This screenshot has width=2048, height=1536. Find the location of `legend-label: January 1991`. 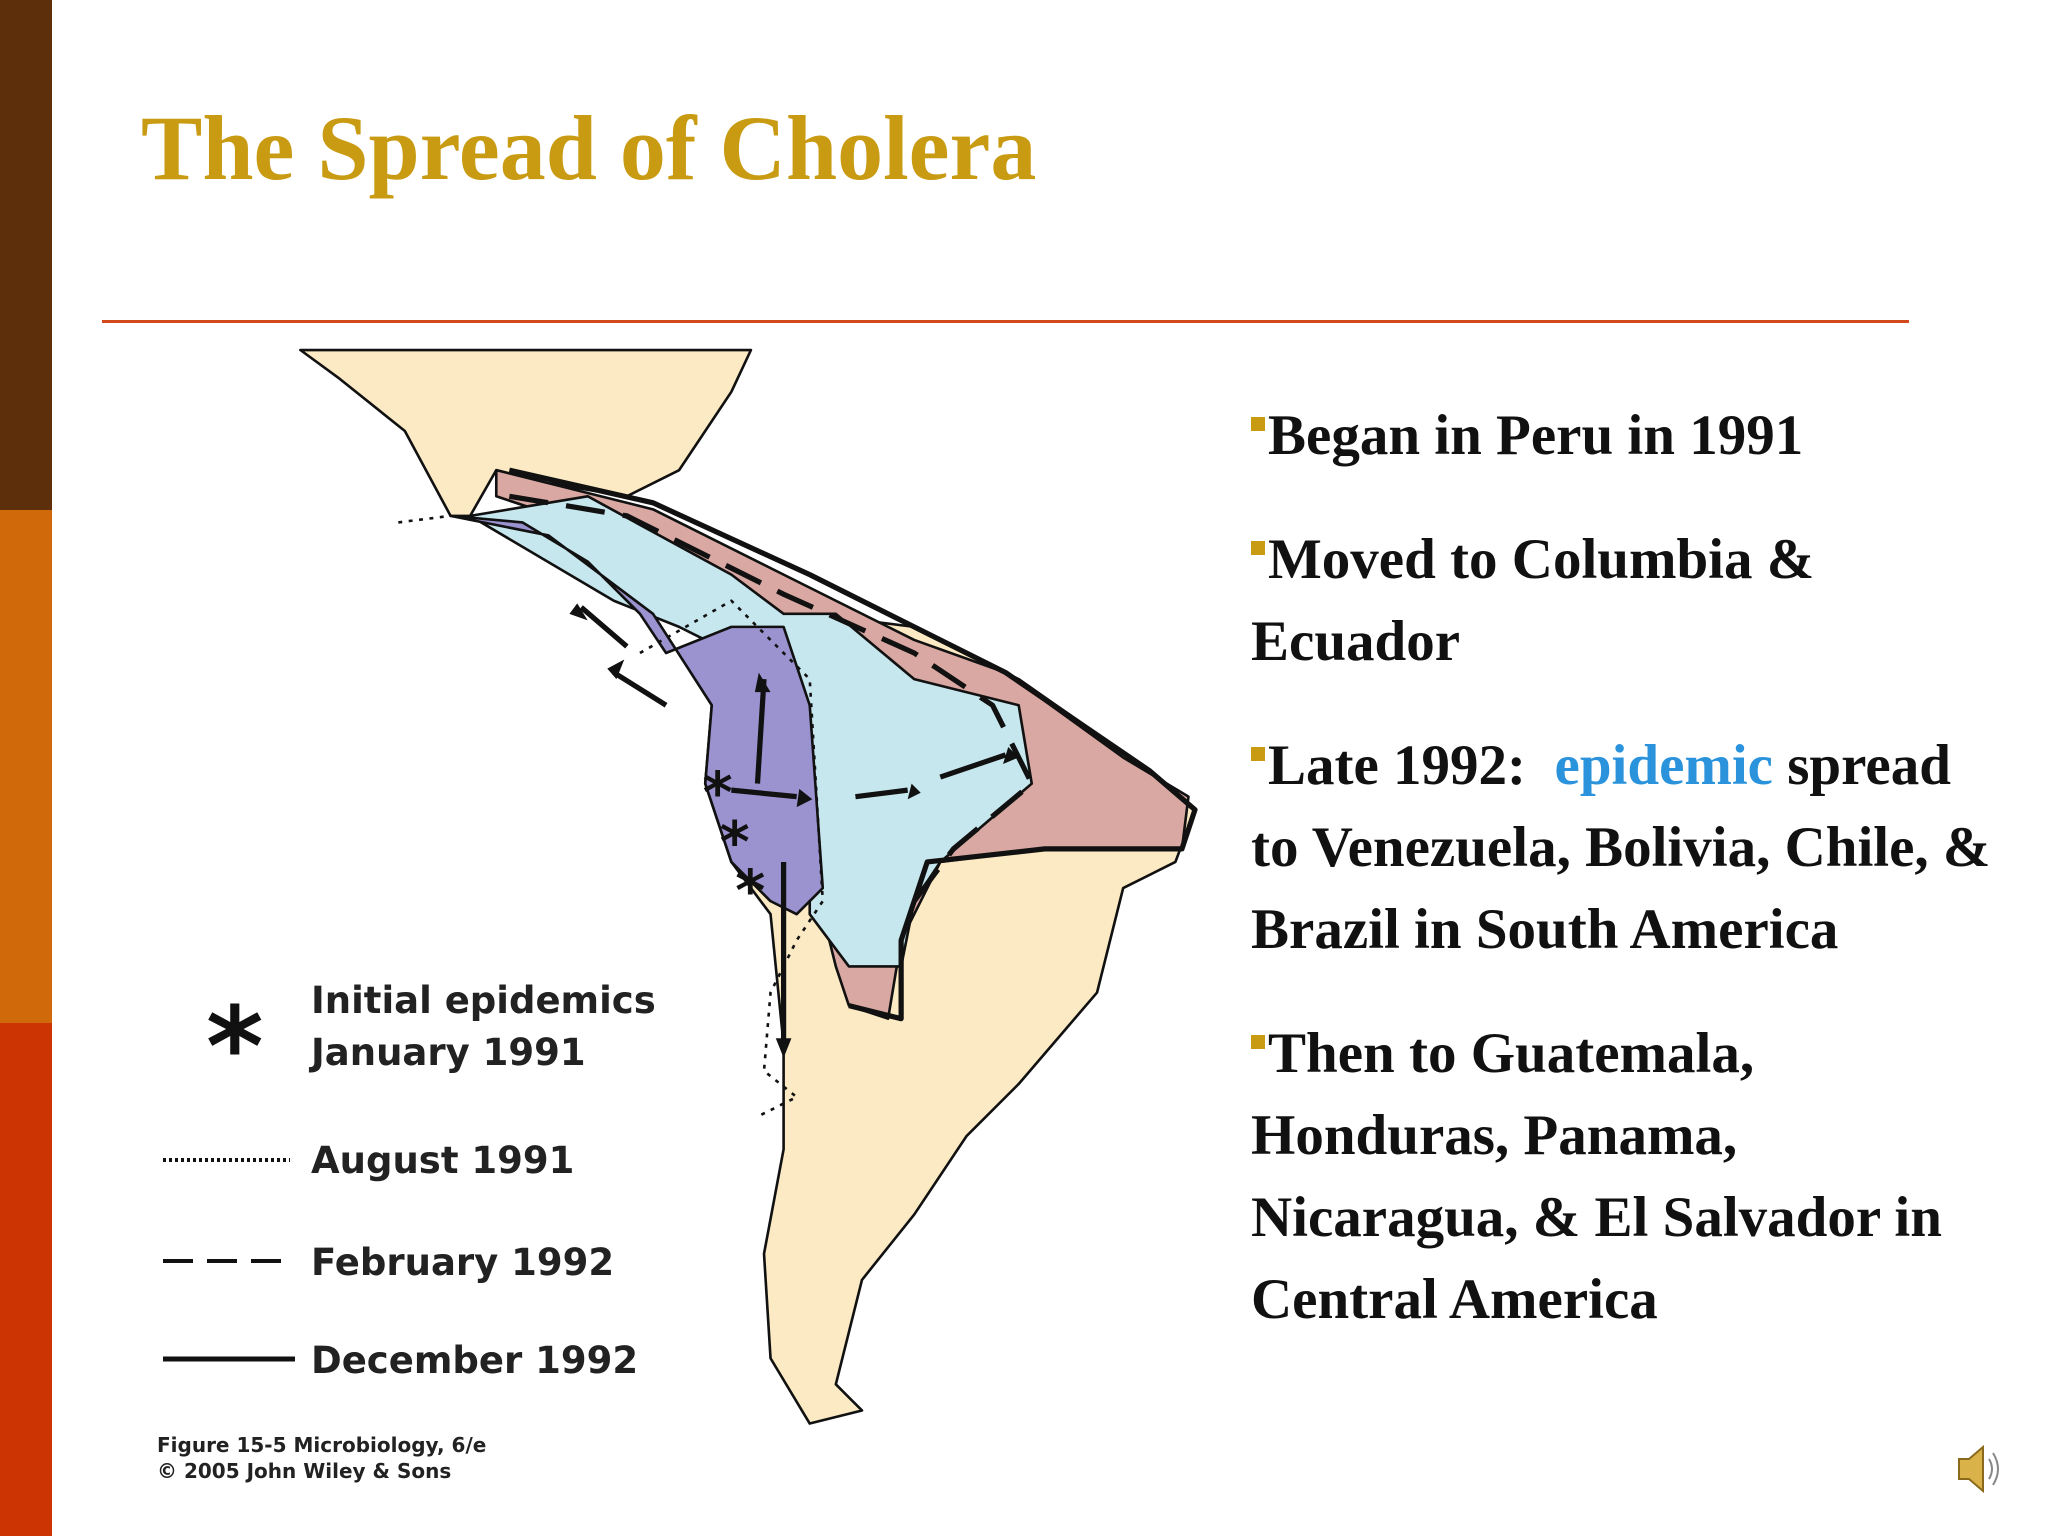

legend-label: January 1991 is located at coordinates (447, 1052).